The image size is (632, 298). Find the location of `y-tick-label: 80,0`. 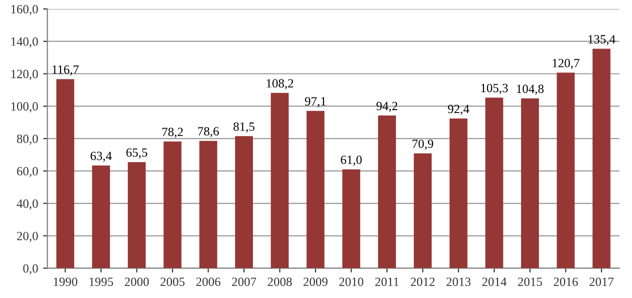

y-tick-label: 80,0 is located at coordinates (27, 139).